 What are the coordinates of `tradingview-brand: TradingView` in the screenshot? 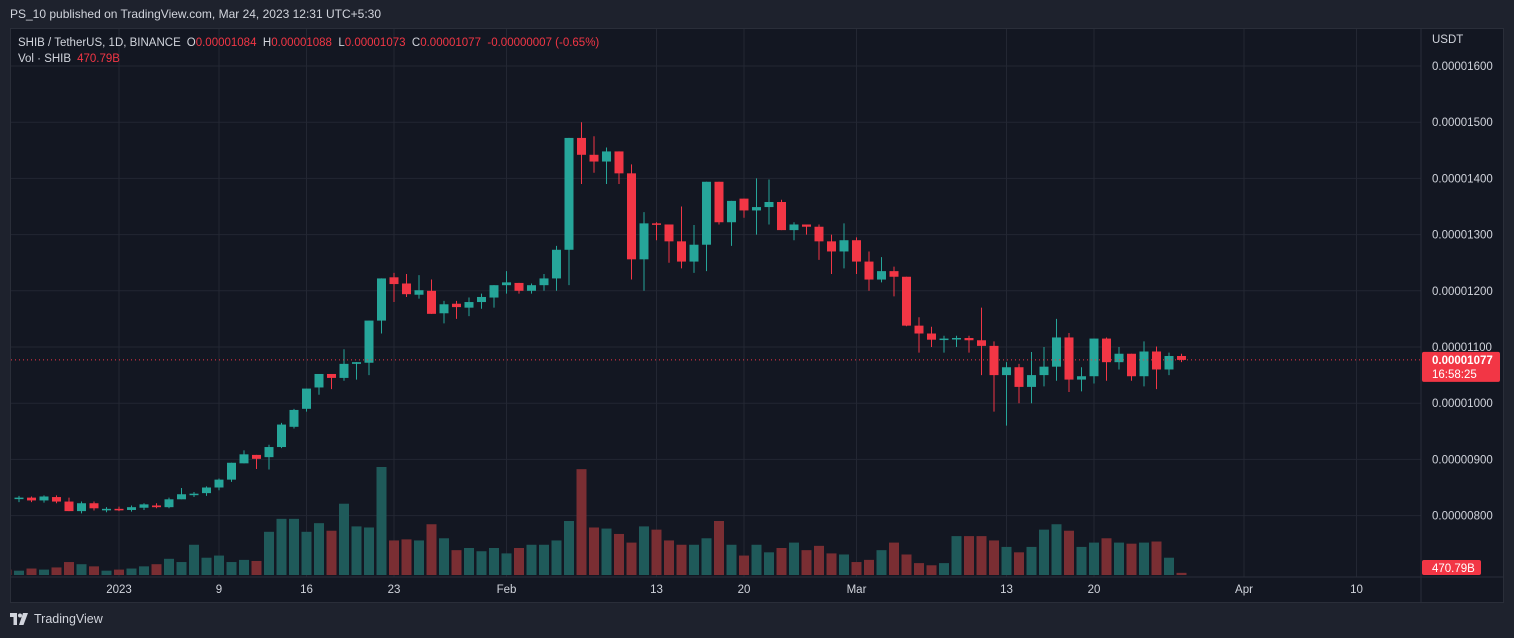 It's located at (56, 619).